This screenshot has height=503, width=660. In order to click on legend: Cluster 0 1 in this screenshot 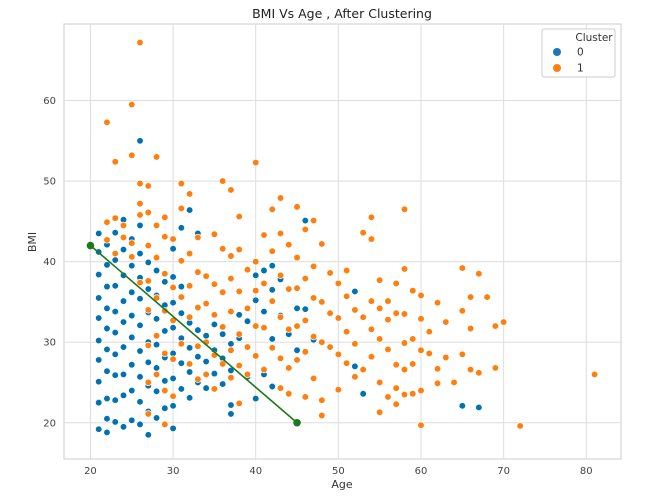, I will do `click(578, 53)`.